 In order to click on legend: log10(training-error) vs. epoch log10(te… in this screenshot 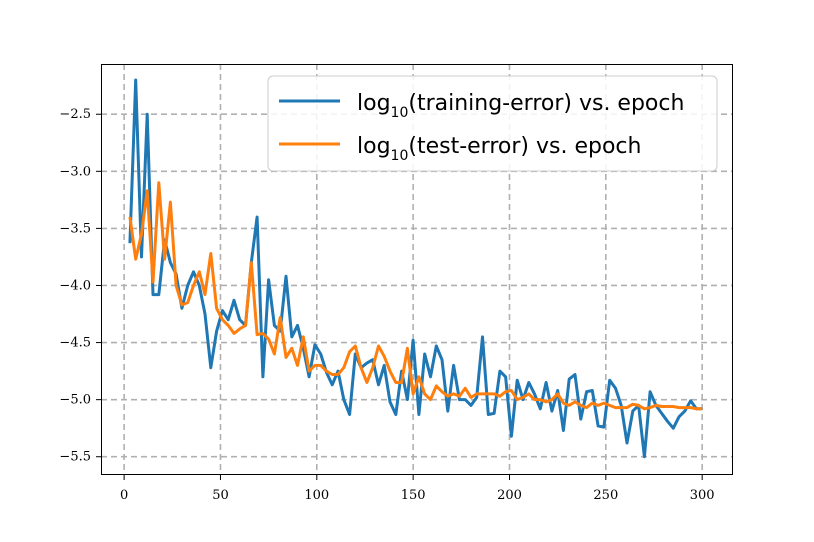, I will do `click(492, 123)`.